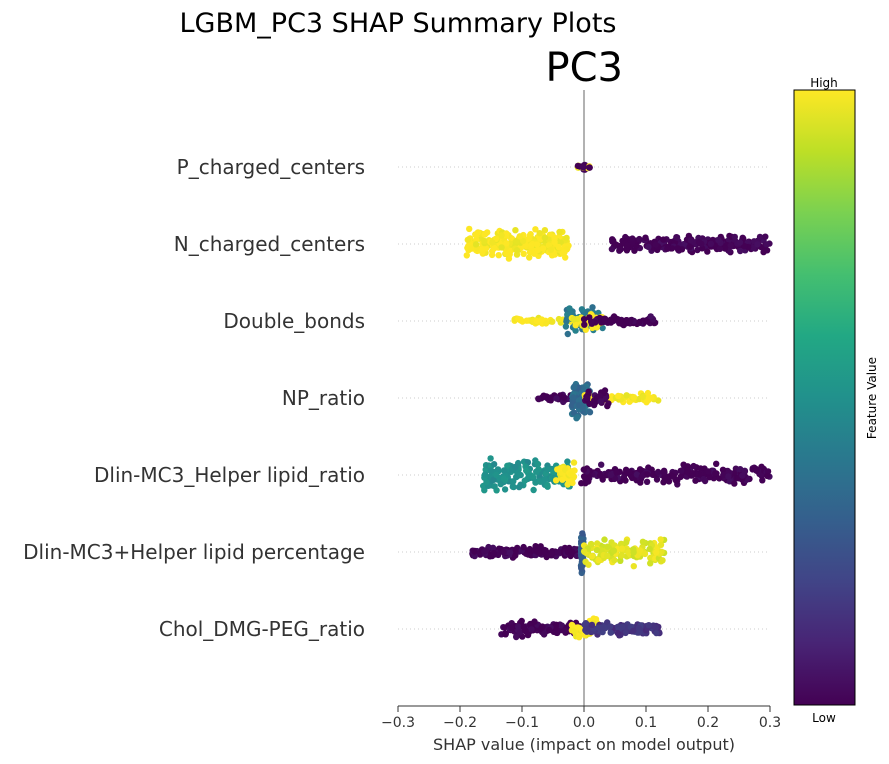 The width and height of the screenshot is (889, 764). What do you see at coordinates (522, 723) in the screenshot?
I see `x-tick-label: −0.1` at bounding box center [522, 723].